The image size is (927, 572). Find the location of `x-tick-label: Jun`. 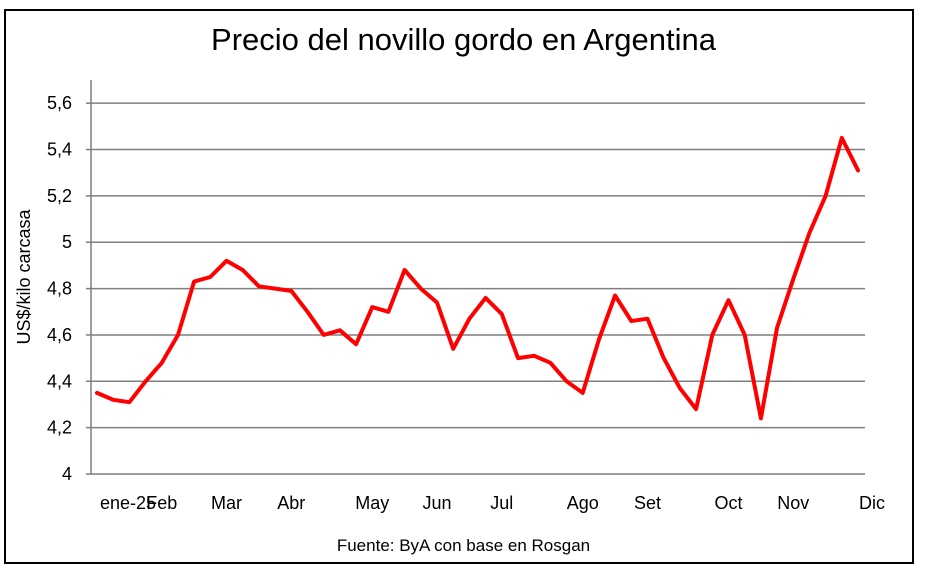

x-tick-label: Jun is located at coordinates (437, 503).